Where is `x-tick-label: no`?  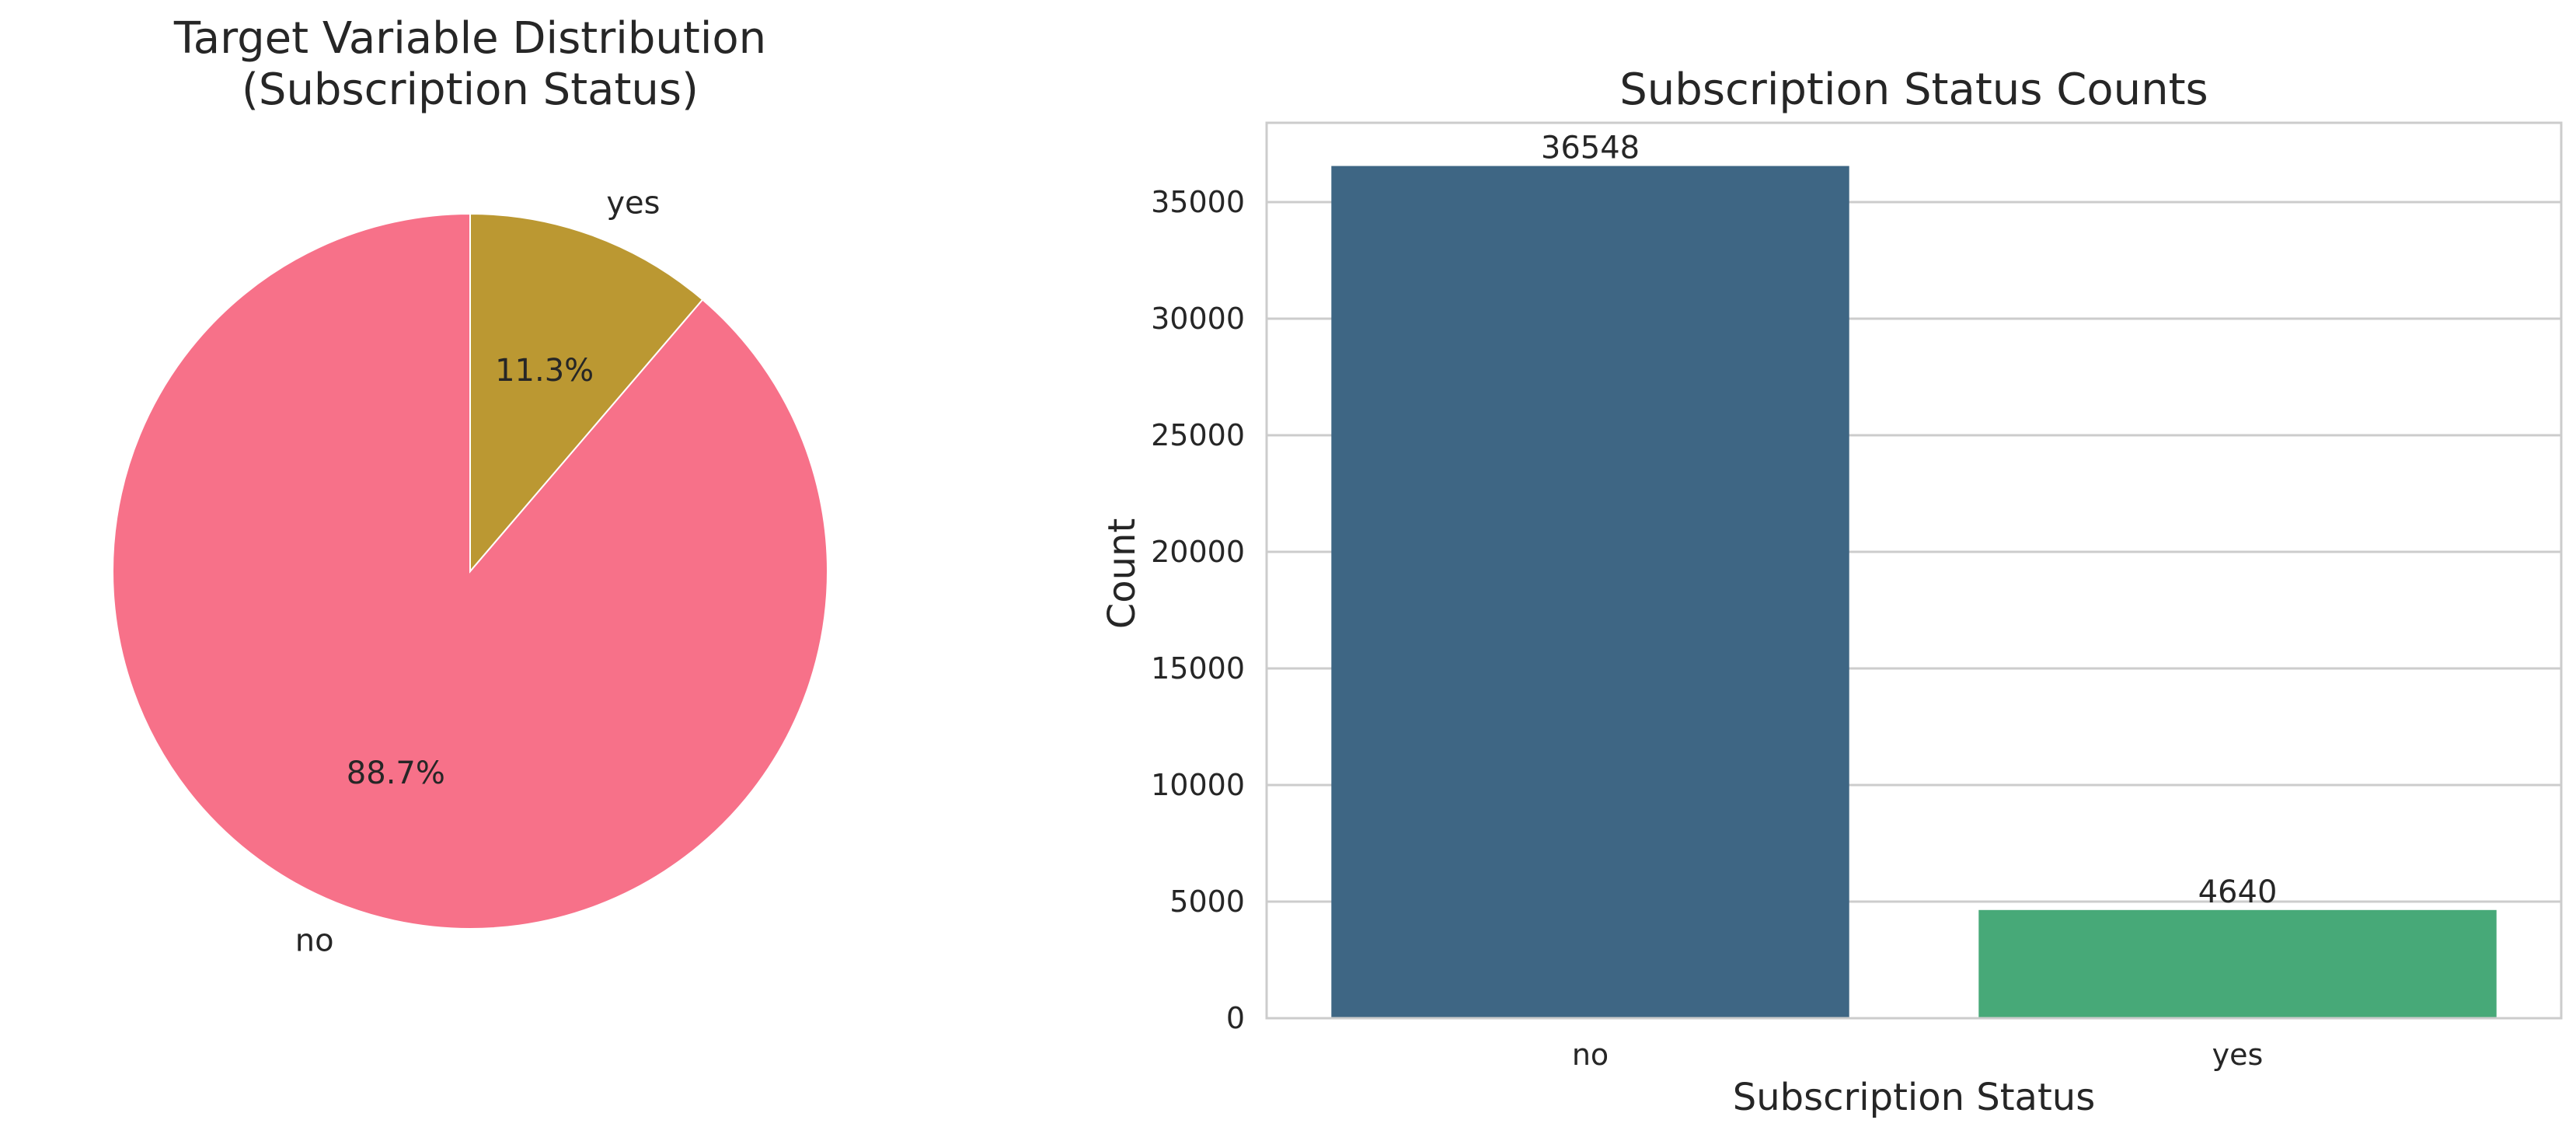 x-tick-label: no is located at coordinates (1590, 1055).